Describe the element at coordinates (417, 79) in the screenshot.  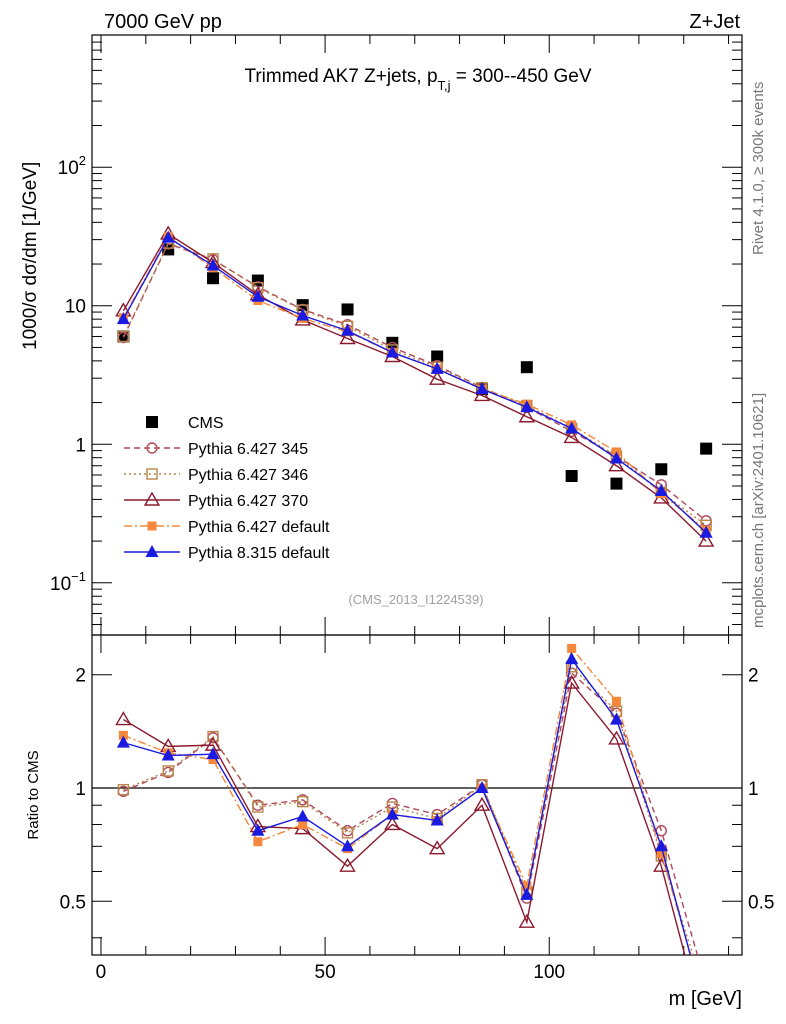
I see `chart-title: Trimmed AK7 Z+jets, pT,j = 300--450 GeV` at that location.